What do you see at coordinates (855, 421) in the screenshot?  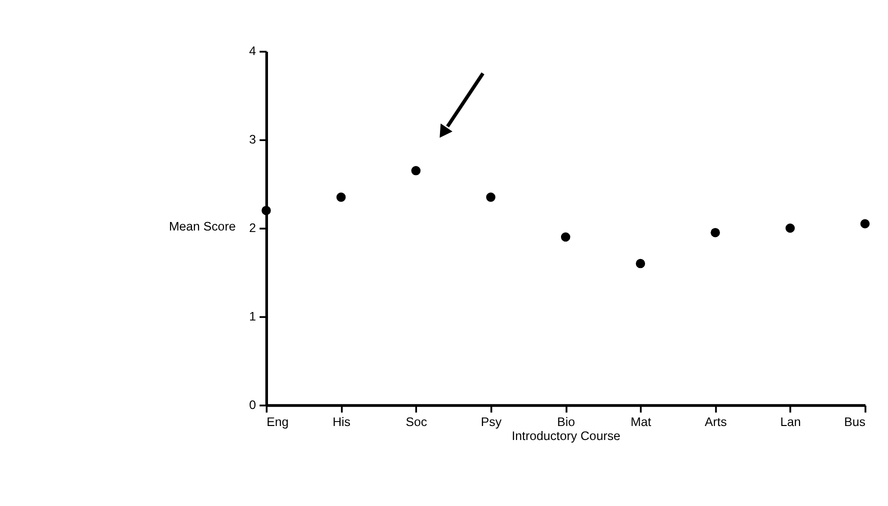 I see `x-tick-label: Bus` at bounding box center [855, 421].